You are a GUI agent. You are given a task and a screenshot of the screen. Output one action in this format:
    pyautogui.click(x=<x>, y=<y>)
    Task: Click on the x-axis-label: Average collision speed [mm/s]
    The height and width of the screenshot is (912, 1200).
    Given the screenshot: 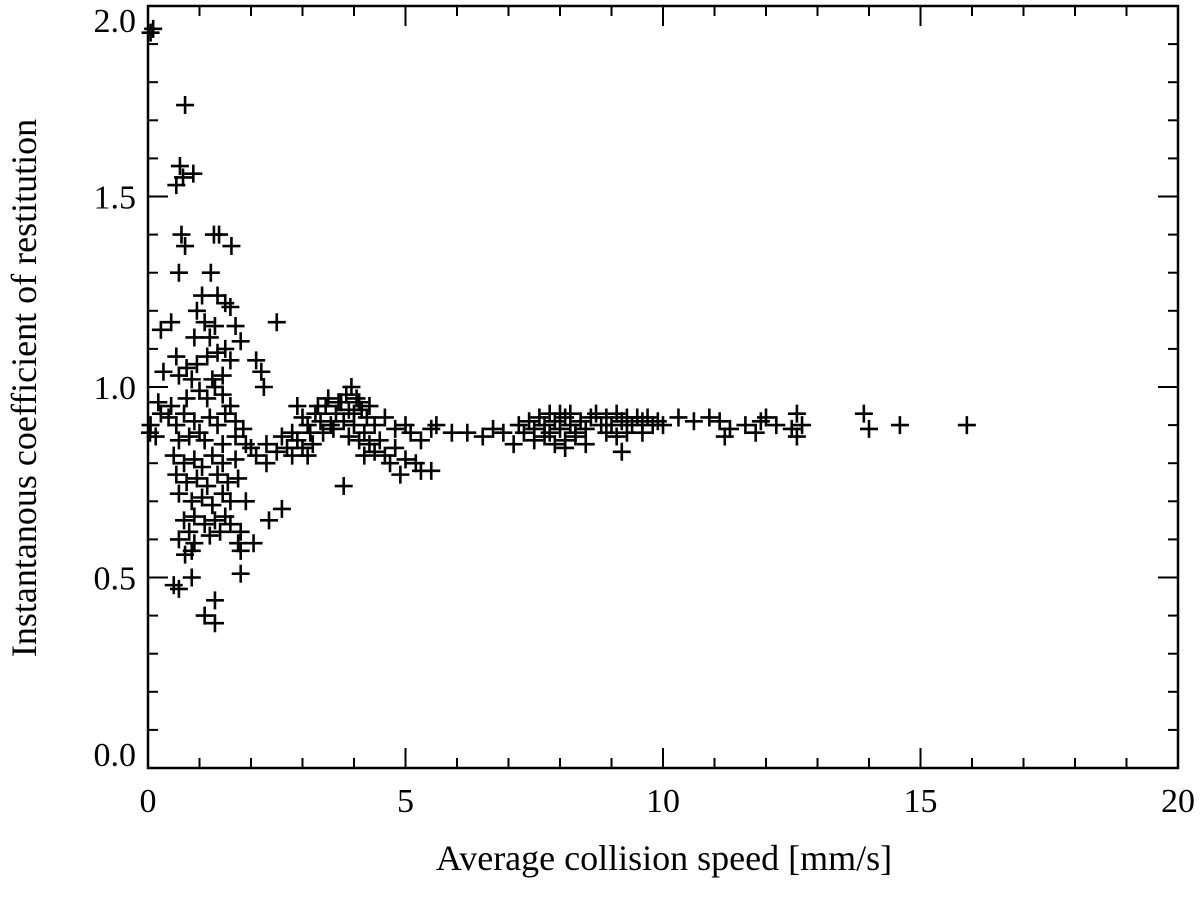 What is the action you would take?
    pyautogui.click(x=664, y=858)
    